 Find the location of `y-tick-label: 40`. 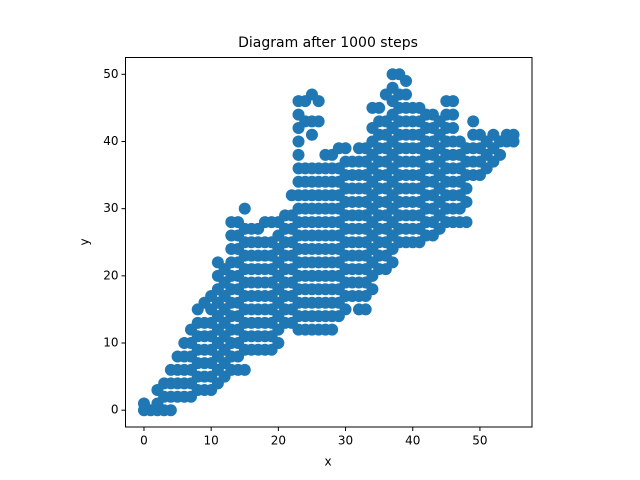

y-tick-label: 40 is located at coordinates (110, 141).